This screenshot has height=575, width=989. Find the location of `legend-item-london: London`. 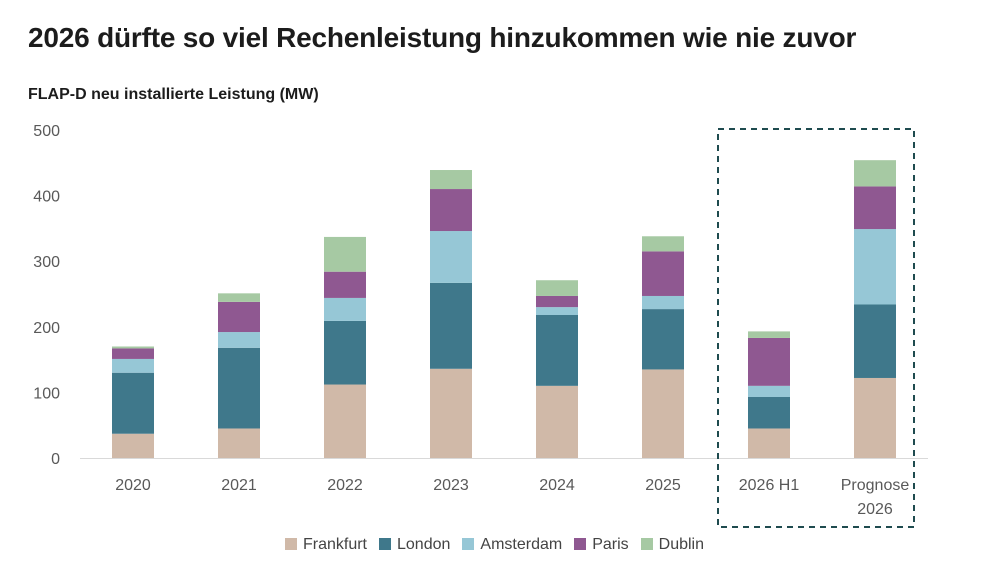

legend-item-london: London is located at coordinates (414, 545).